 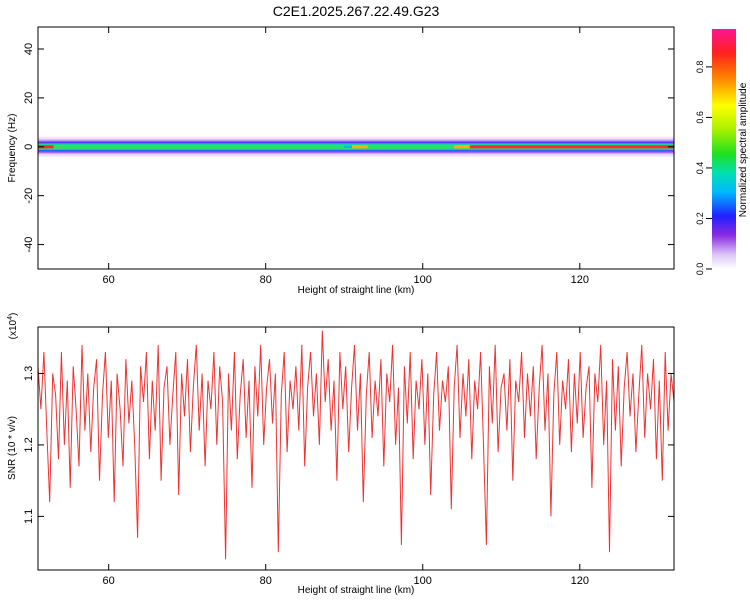 What do you see at coordinates (29, 373) in the screenshot?
I see `snr-y-tick-label: 1.3` at bounding box center [29, 373].